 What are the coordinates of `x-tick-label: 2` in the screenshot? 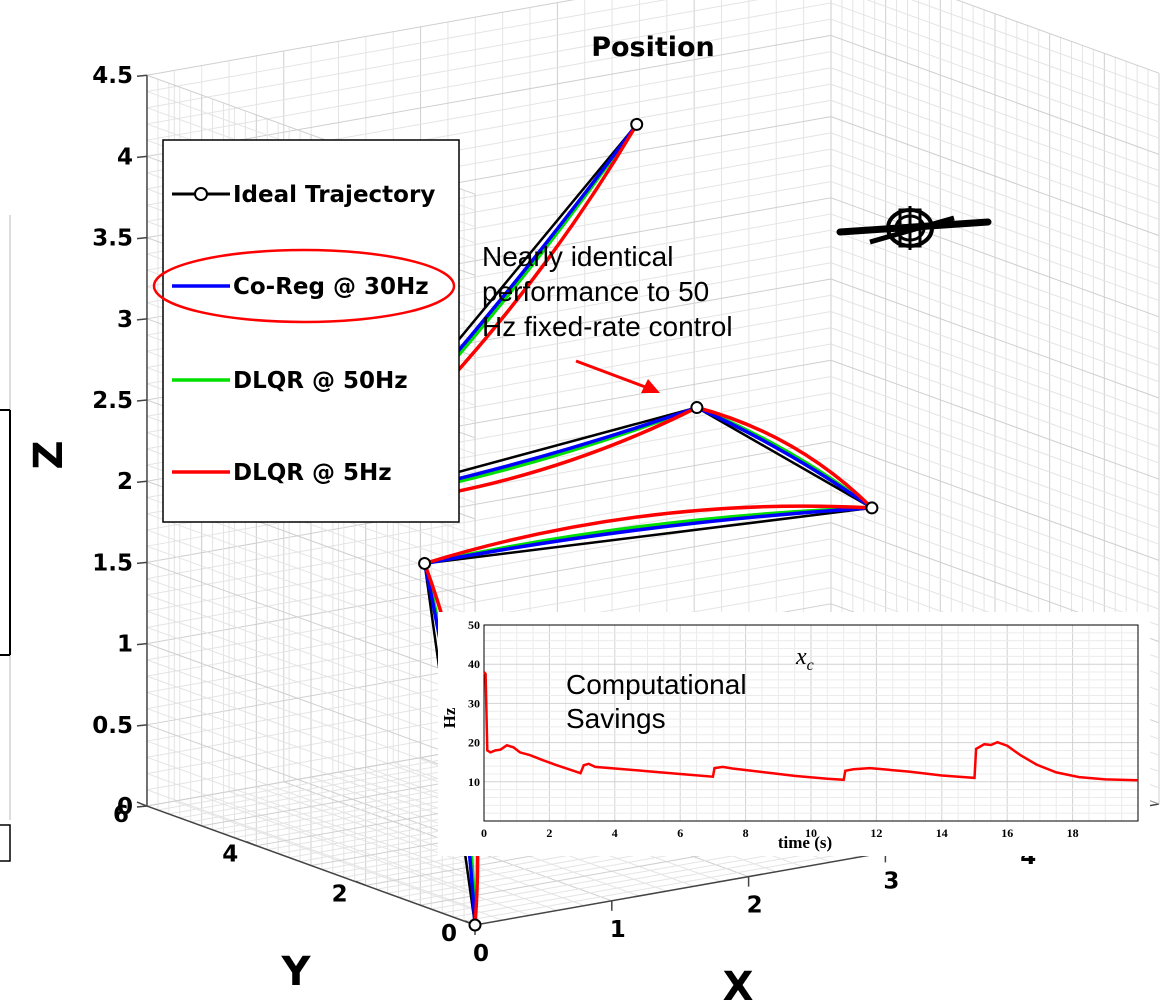 It's located at (755, 906).